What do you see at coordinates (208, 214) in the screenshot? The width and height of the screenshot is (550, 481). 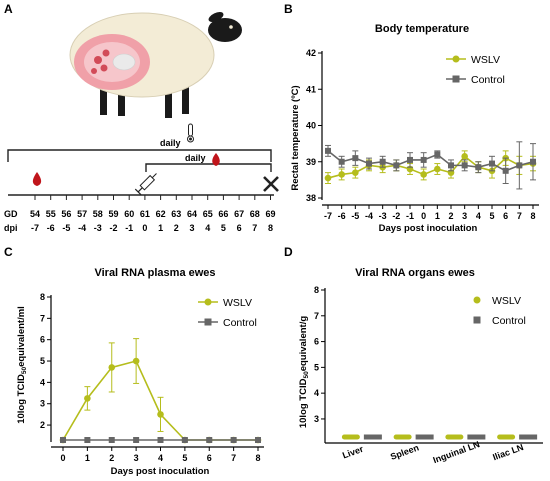 I see `gd-value: 65` at bounding box center [208, 214].